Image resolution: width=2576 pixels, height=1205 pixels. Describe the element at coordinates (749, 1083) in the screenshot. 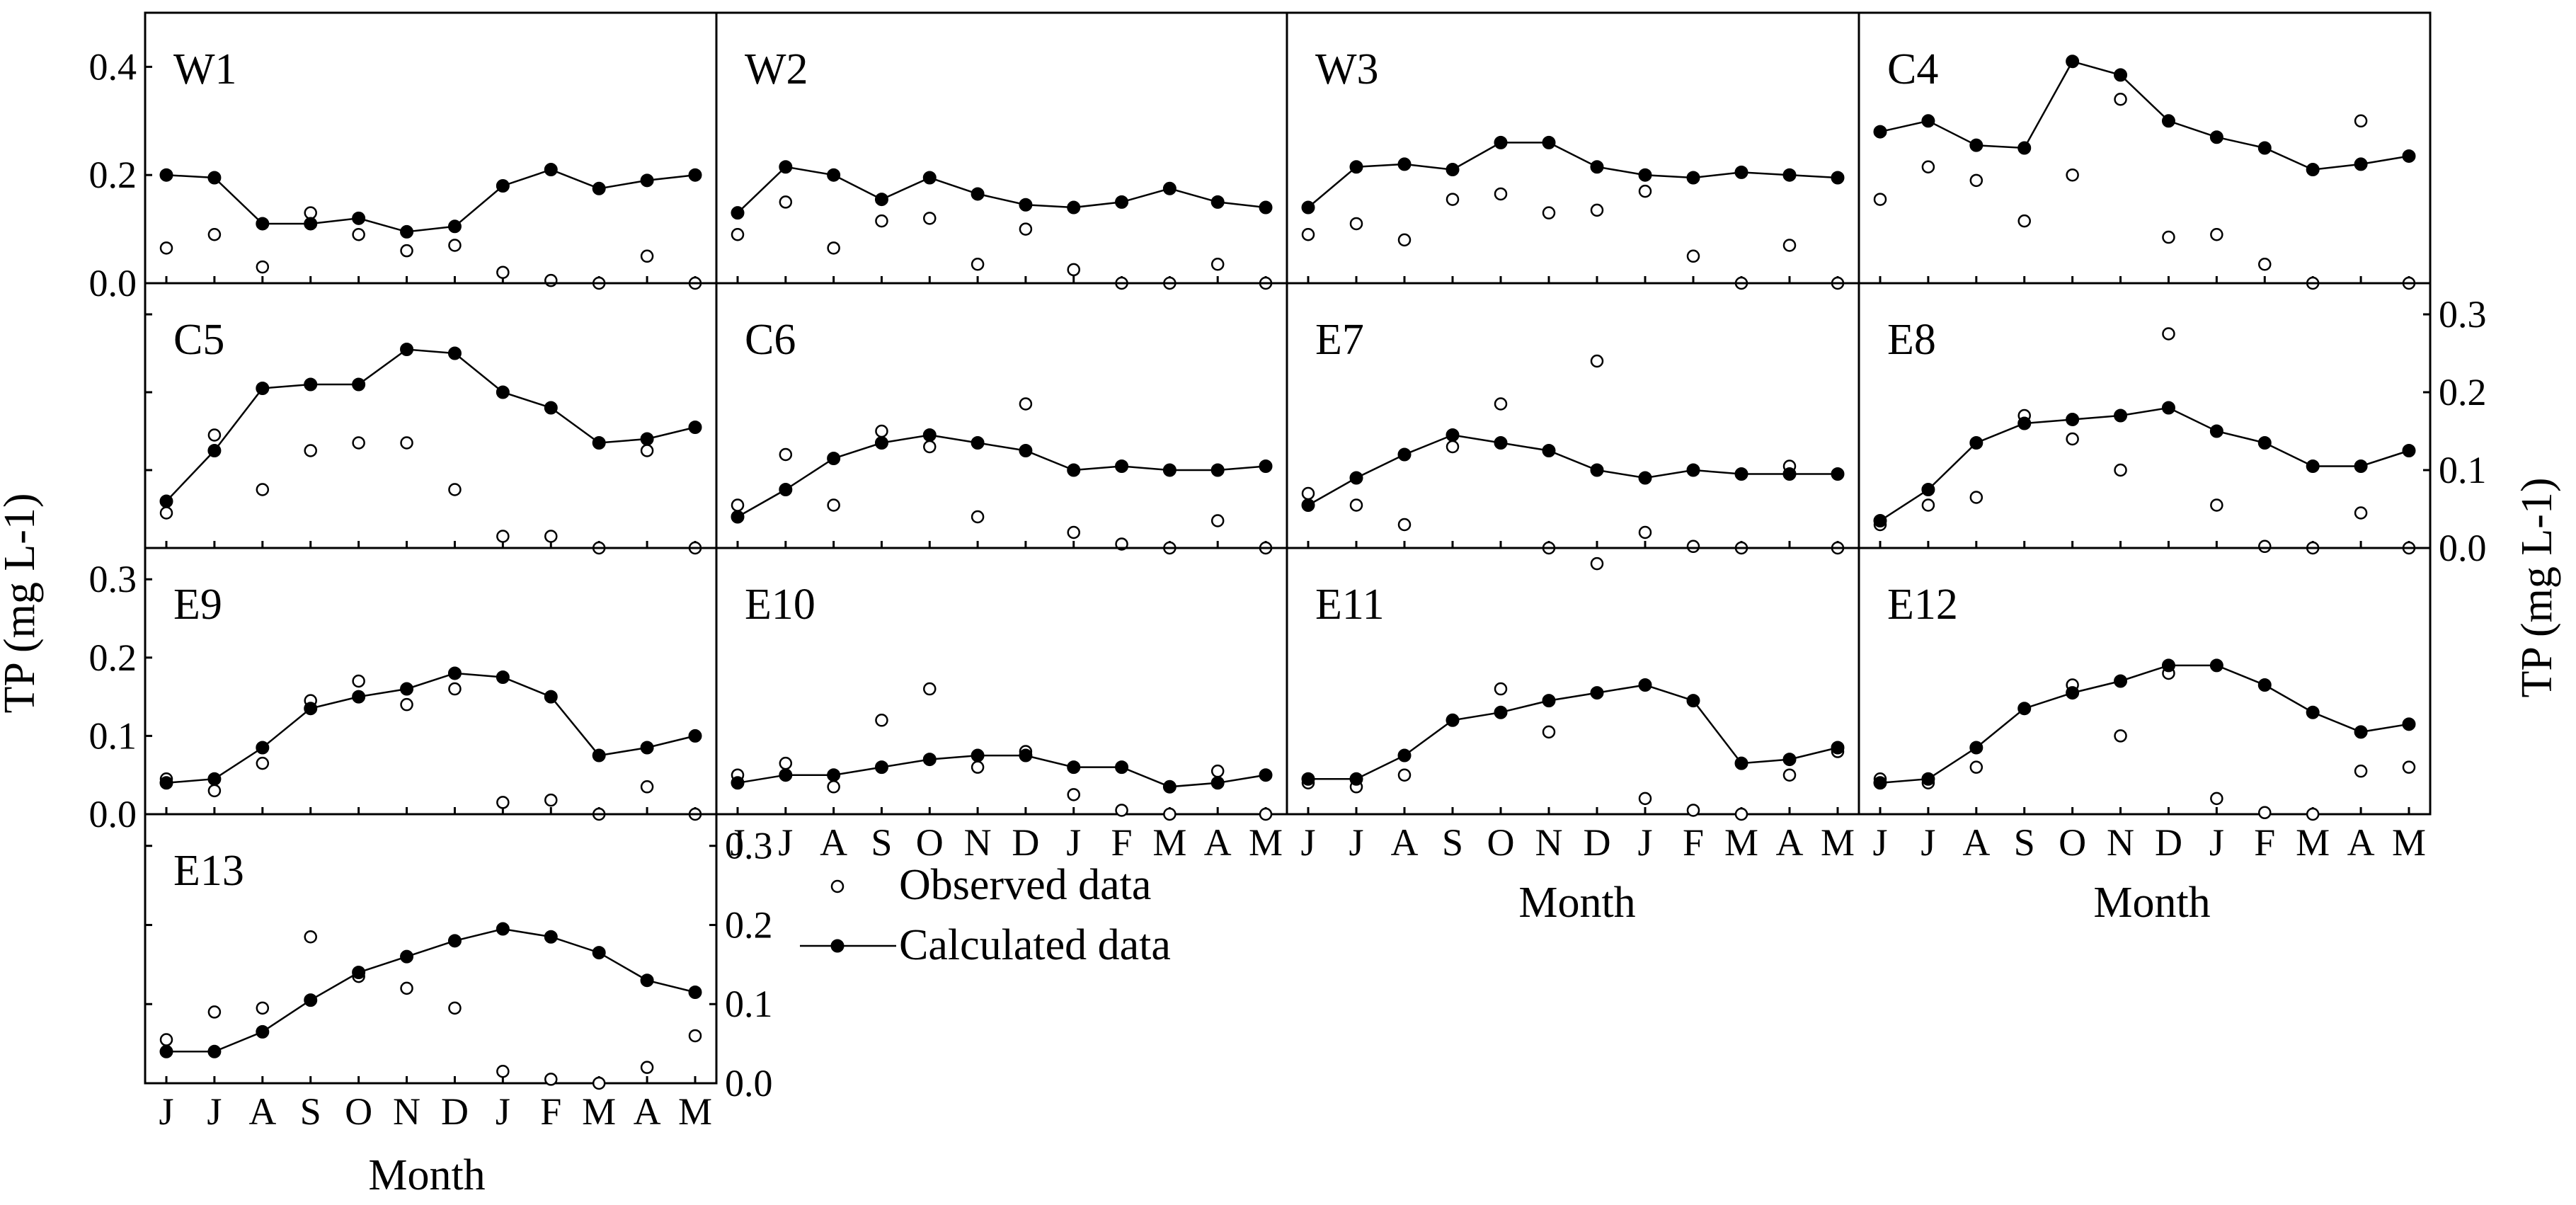

I see `y-tick-label-right-e13-0: 0.0` at that location.